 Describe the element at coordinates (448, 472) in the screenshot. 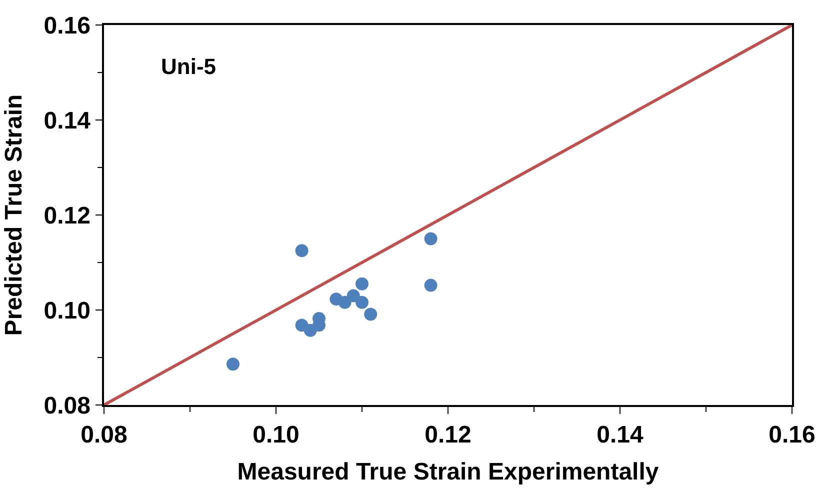

I see `x-axis-title: Measured True Strain Experimentally` at that location.